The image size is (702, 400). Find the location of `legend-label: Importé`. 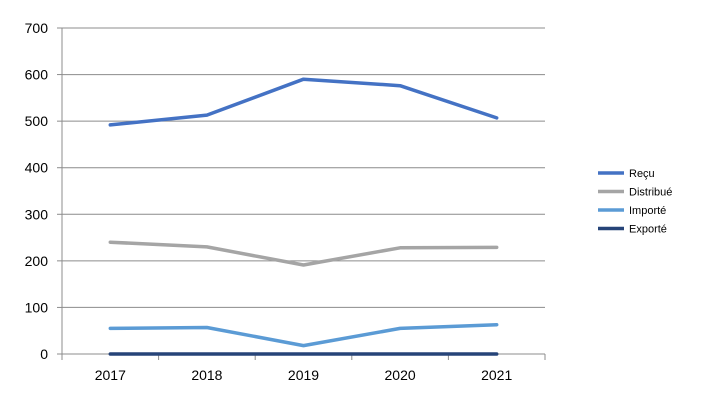

legend-label: Importé is located at coordinates (647, 211).